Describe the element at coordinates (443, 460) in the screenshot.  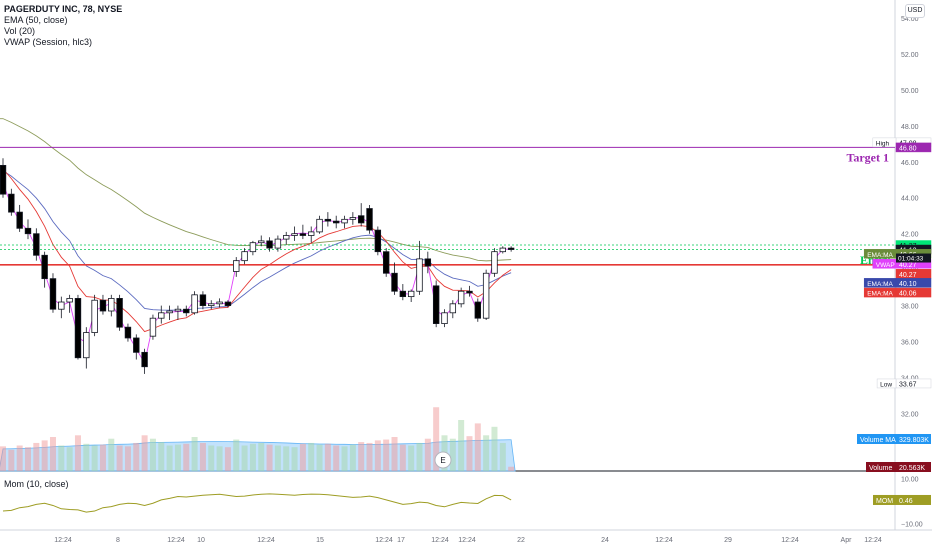
I see `earnings-icon` at that location.